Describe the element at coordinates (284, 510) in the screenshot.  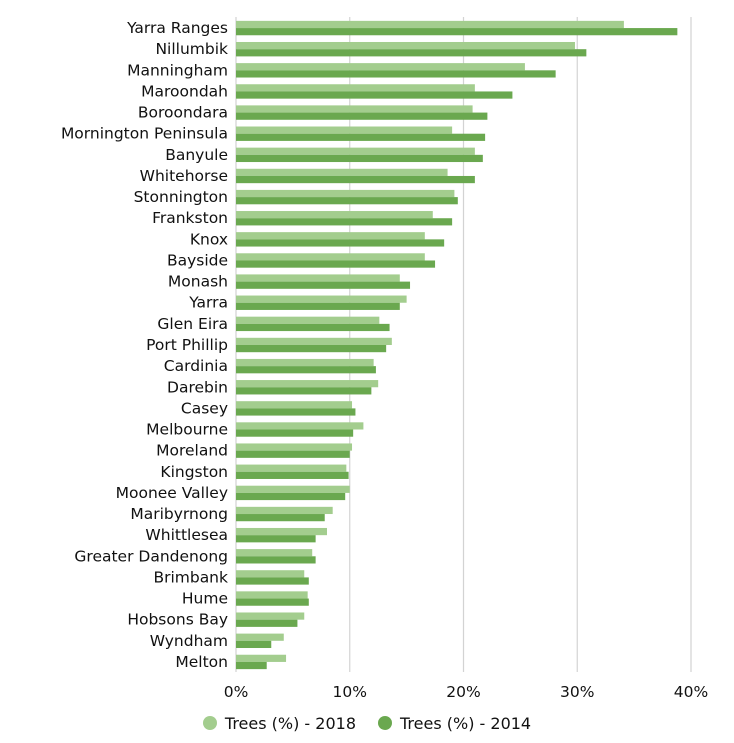
I see `bar-2018-maribyrnong` at that location.